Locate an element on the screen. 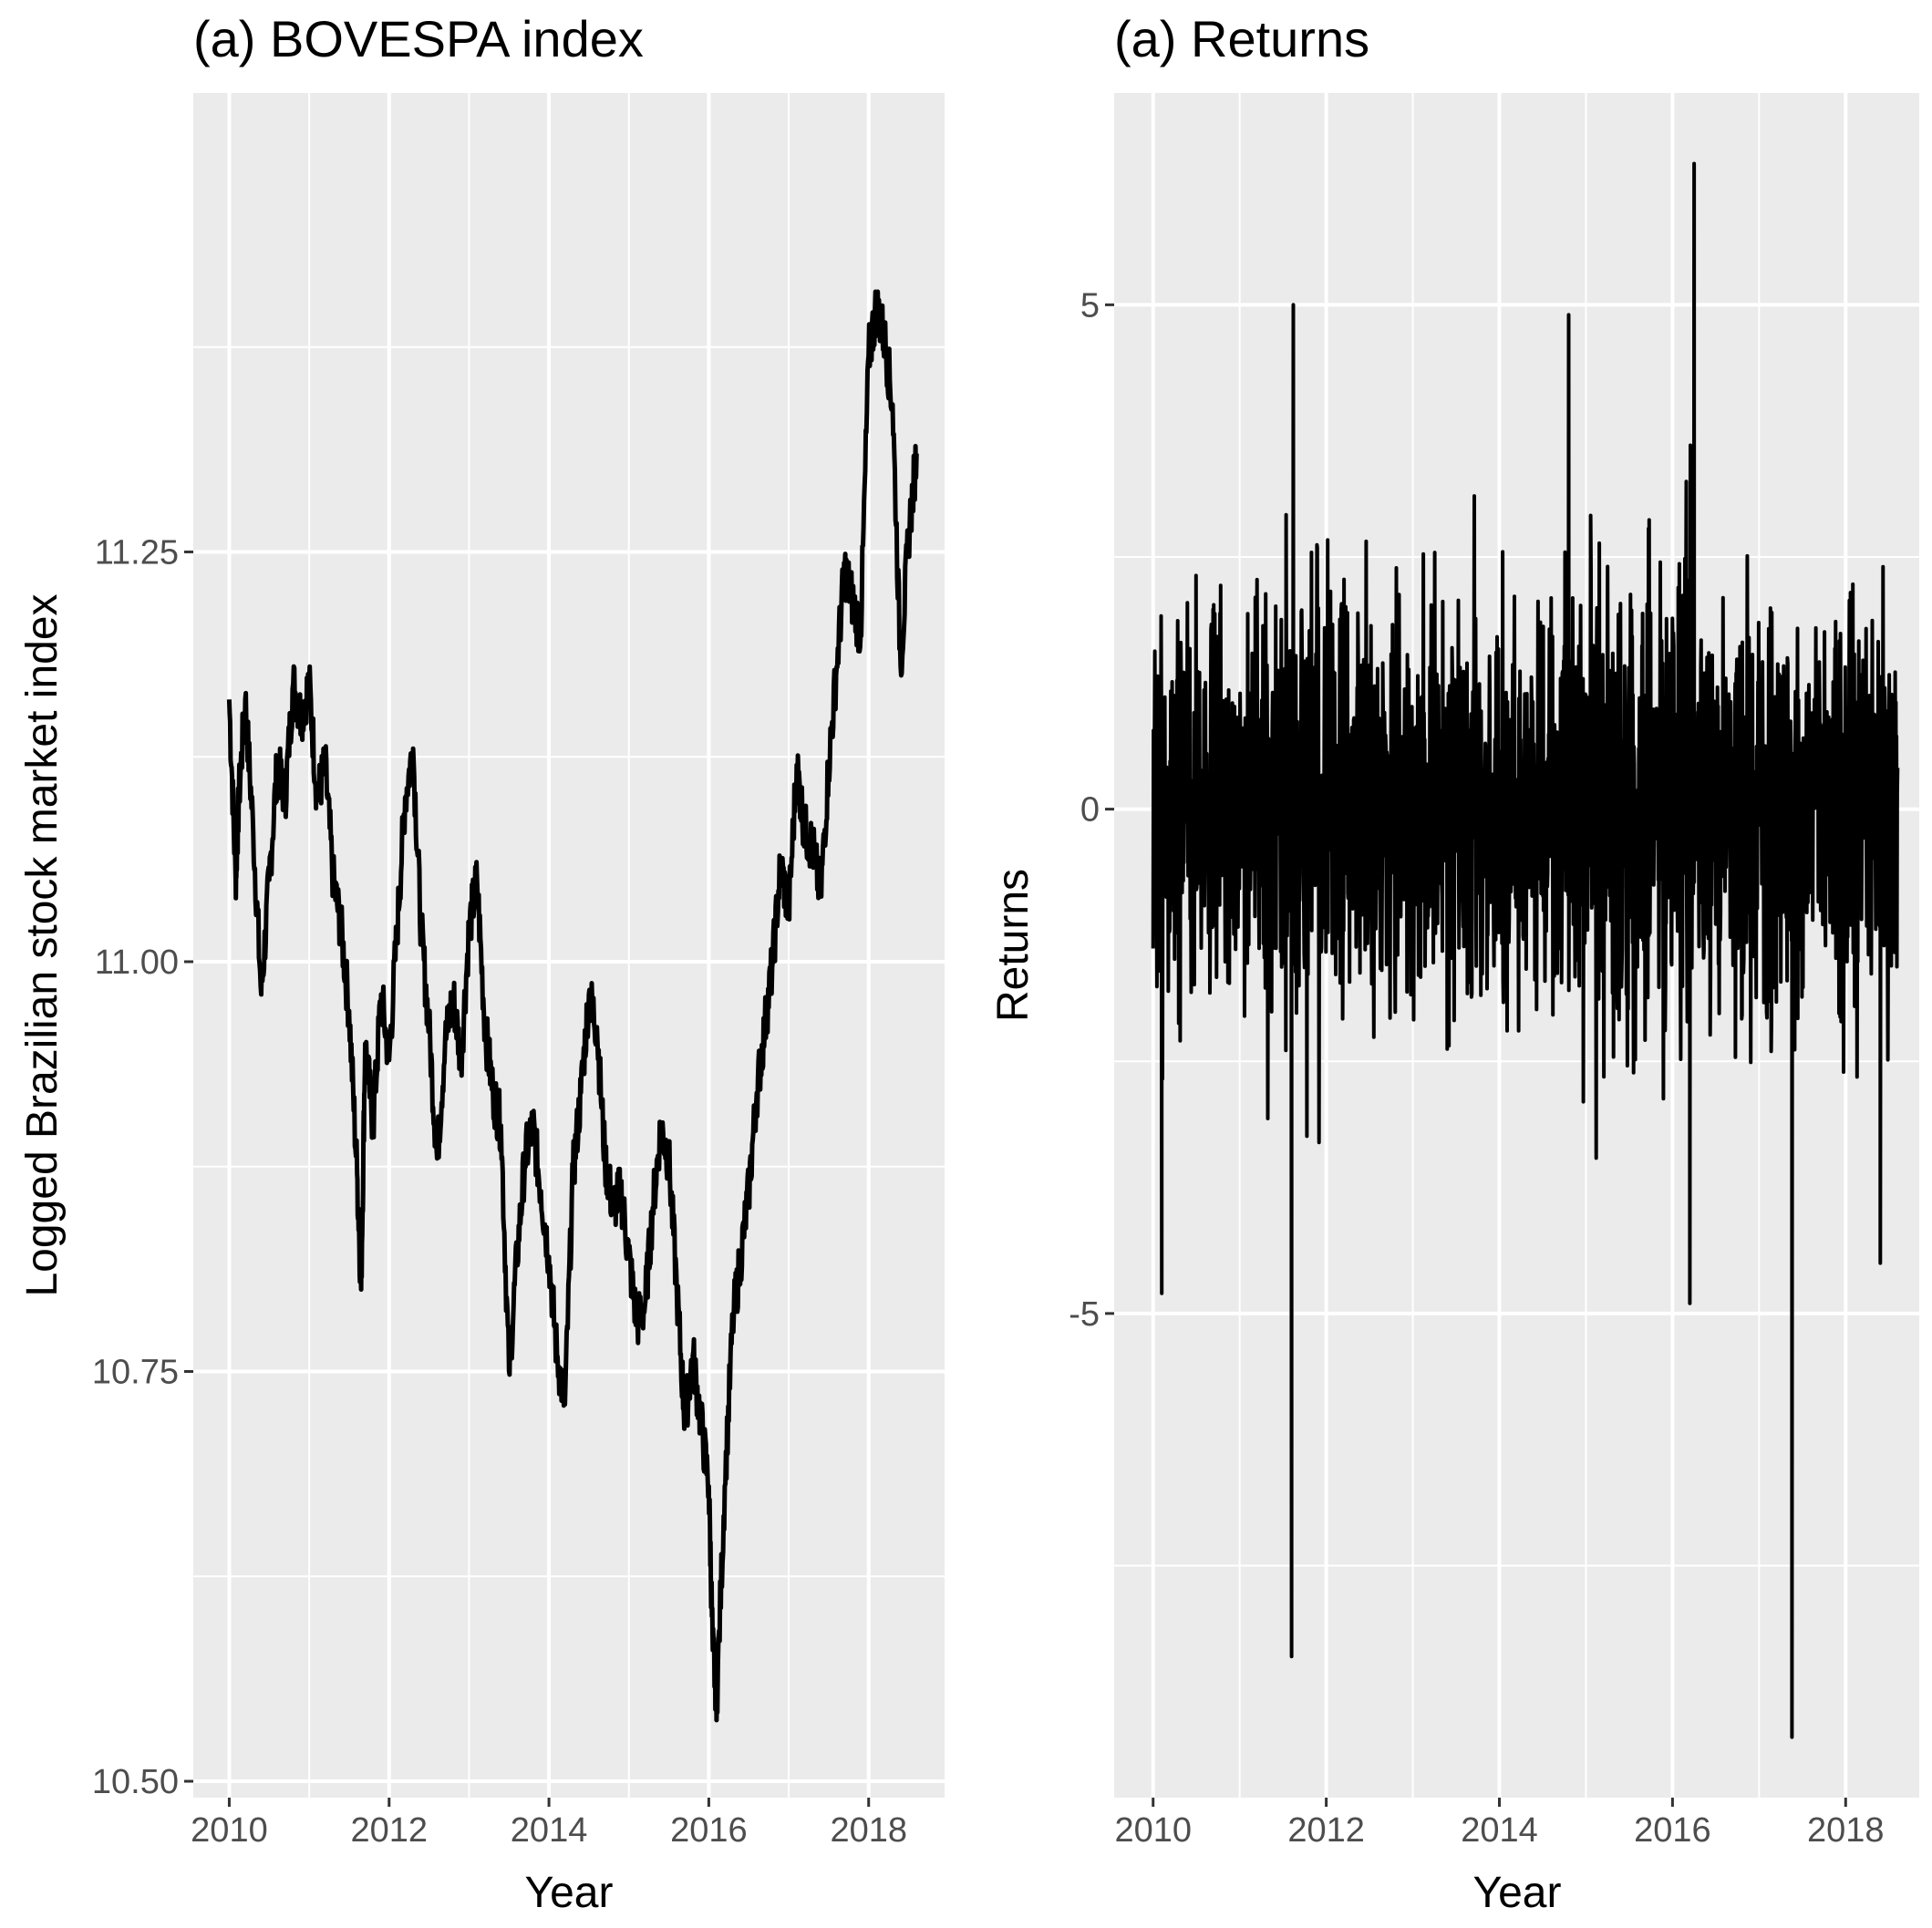 This screenshot has height=1928, width=1932. y-tick-label: 11.25 is located at coordinates (137, 552).